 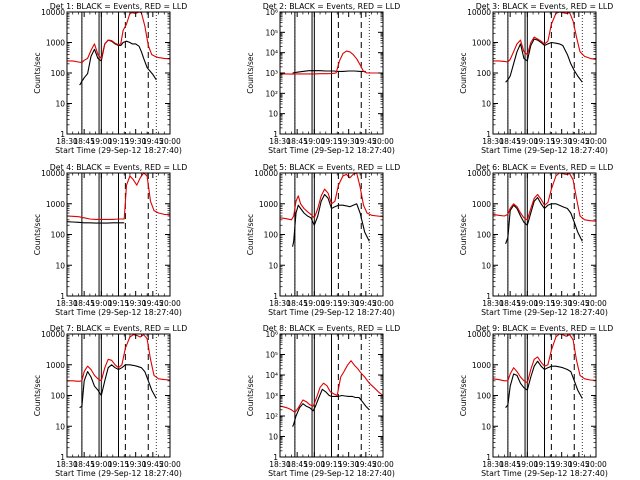 What do you see at coordinates (331, 328) in the screenshot?
I see `panel-title: Det 8: BLACK = Events, RED = LLD` at bounding box center [331, 328].